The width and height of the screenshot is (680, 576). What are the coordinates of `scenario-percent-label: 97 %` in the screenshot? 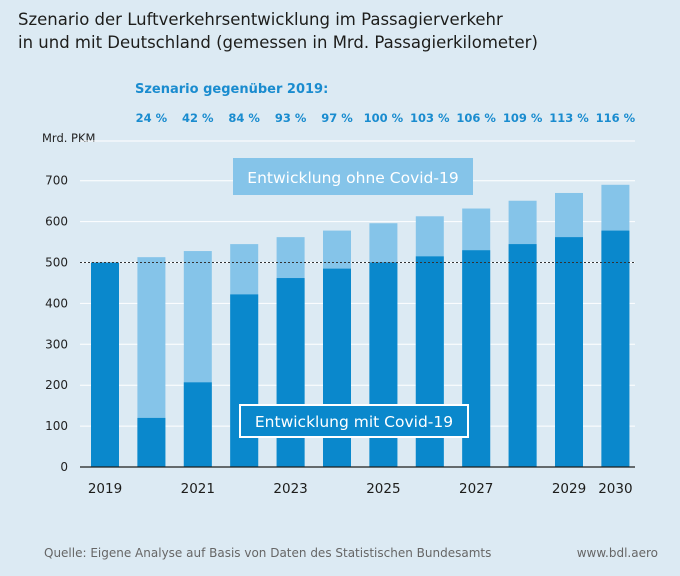 It's located at (337, 118).